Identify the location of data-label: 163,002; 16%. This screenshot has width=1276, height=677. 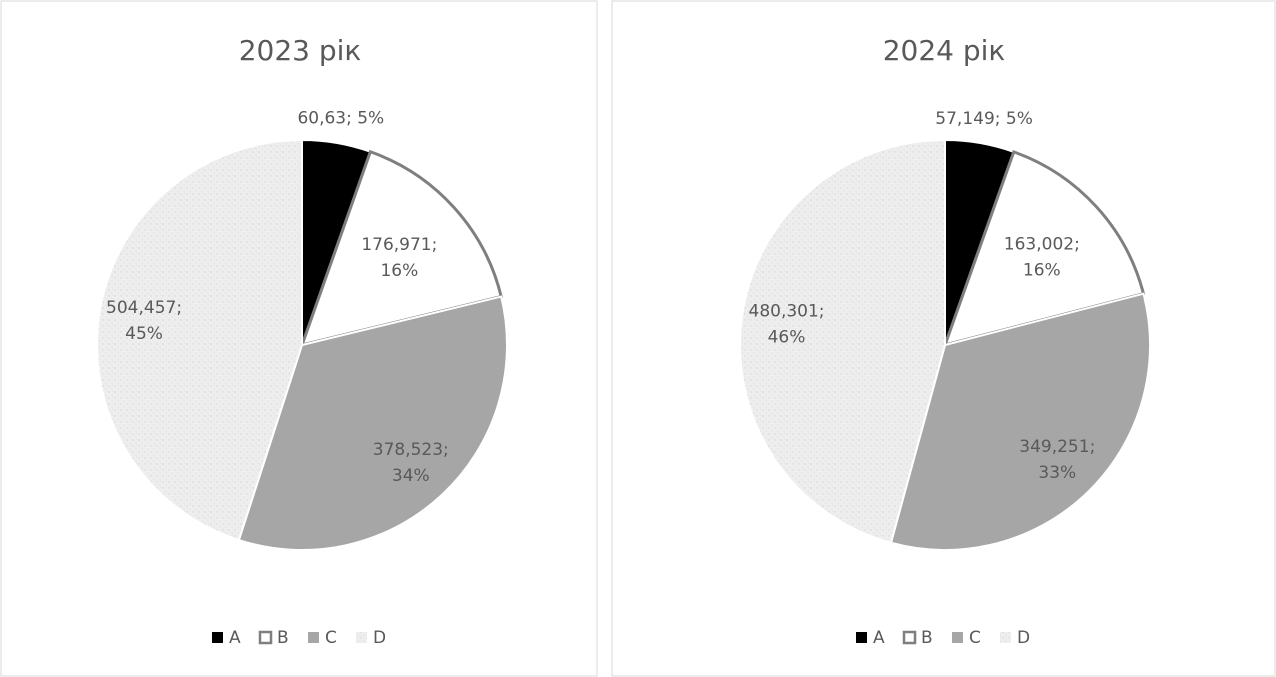
(1042, 257).